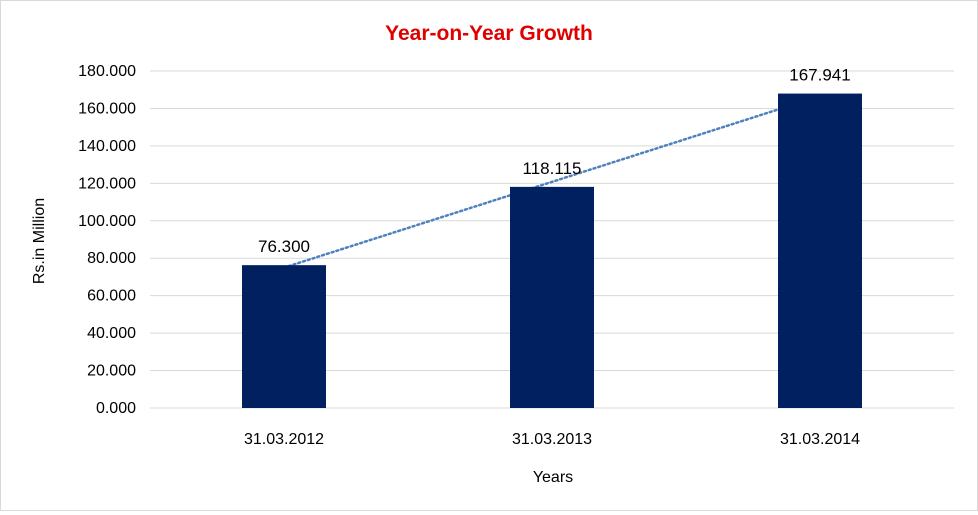 The image size is (978, 515). Describe the element at coordinates (553, 477) in the screenshot. I see `x-axis-label: Years` at that location.